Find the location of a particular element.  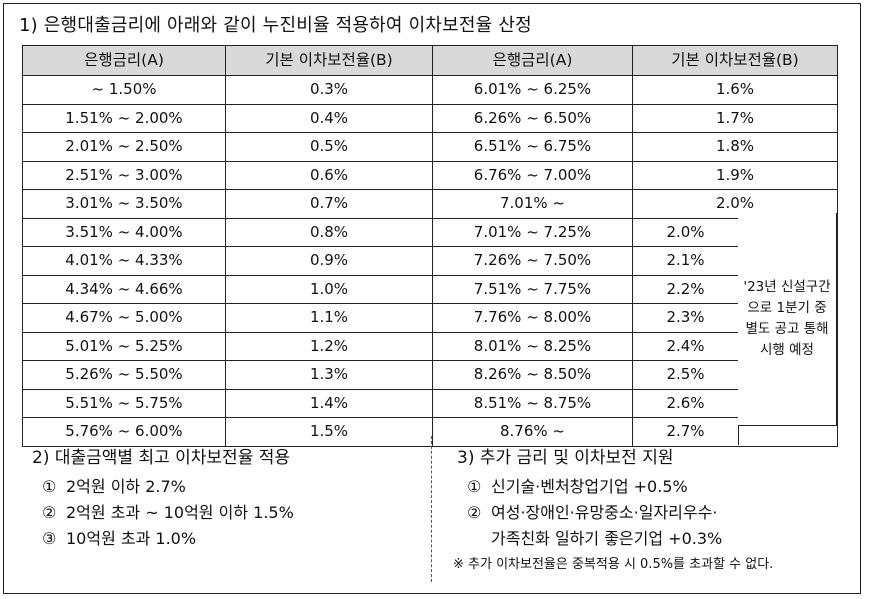

bank-rate-cell: 2.01% ~ 2.50% is located at coordinates (124, 147).